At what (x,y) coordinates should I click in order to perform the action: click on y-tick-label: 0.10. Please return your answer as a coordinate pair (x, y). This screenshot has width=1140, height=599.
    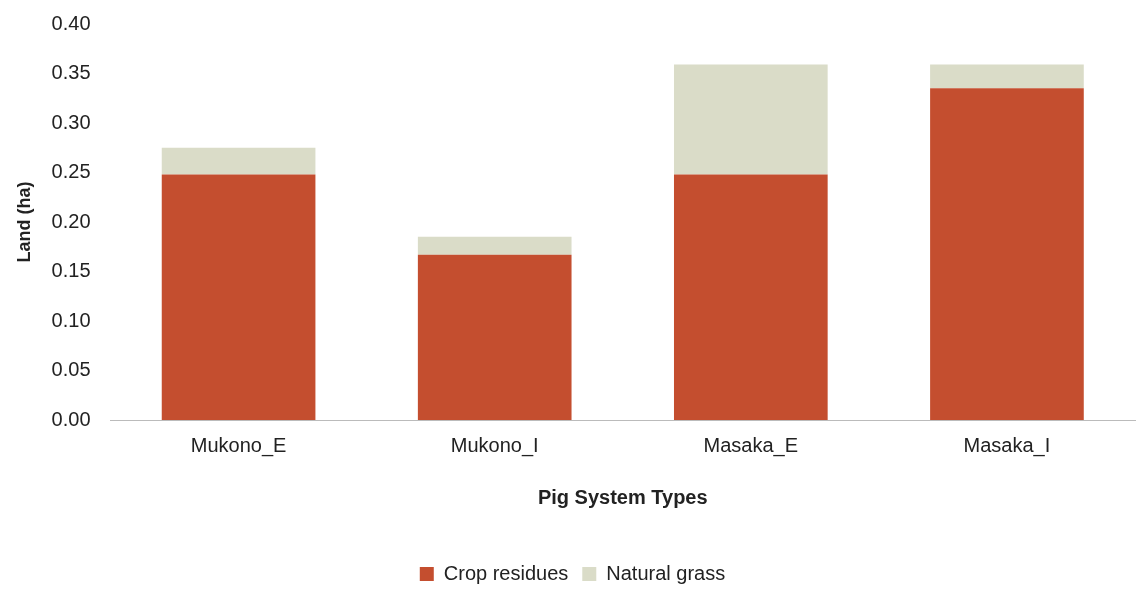
    Looking at the image, I should click on (71, 319).